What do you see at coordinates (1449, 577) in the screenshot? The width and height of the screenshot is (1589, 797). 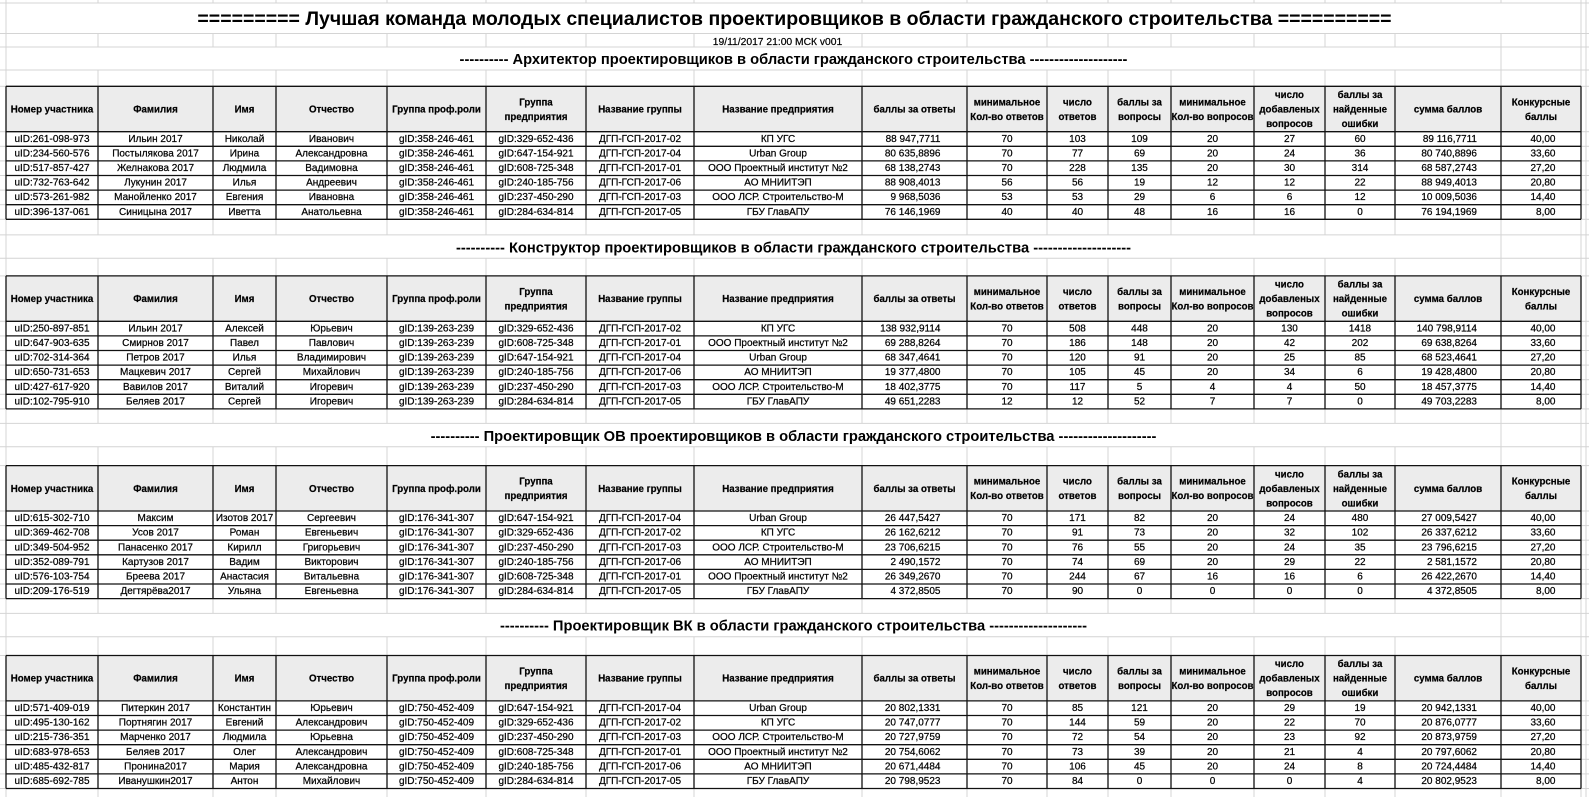 I see `svg-text: 26 422,2670` at bounding box center [1449, 577].